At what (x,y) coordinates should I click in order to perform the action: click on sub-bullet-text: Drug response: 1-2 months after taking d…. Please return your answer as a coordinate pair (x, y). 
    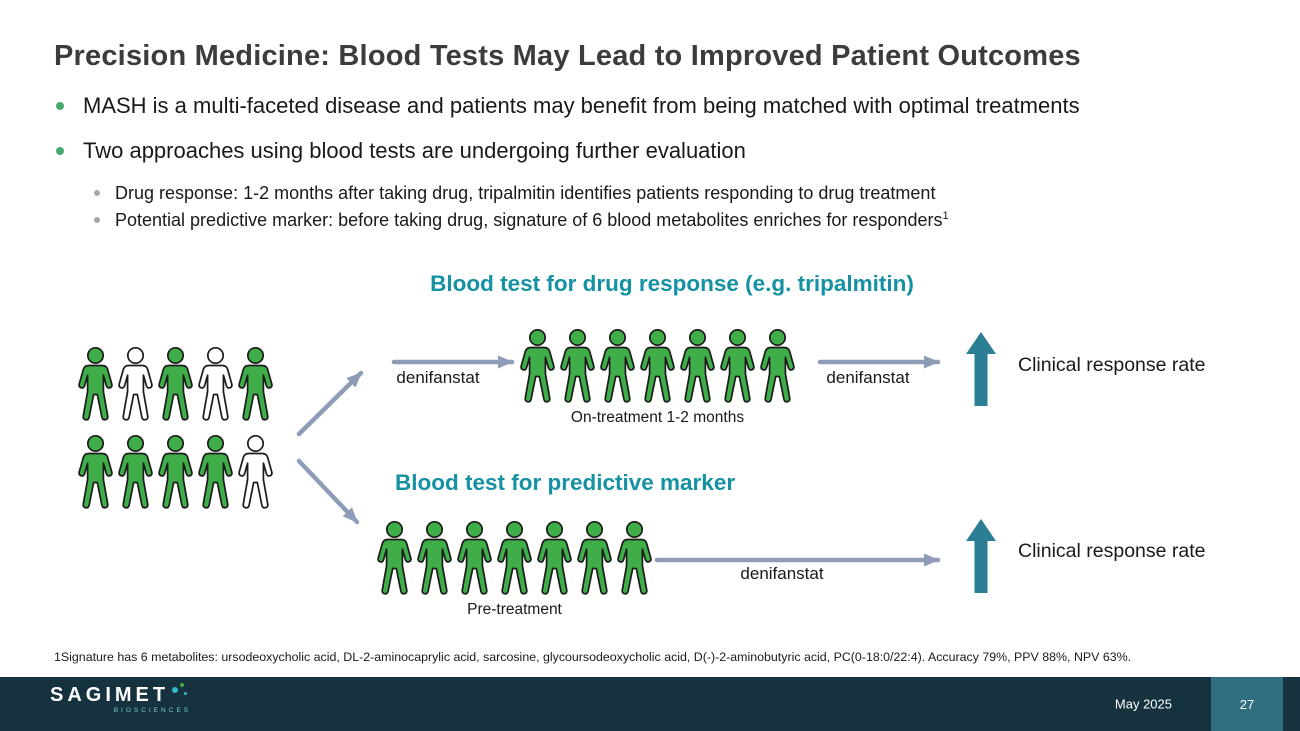
    Looking at the image, I should click on (525, 192).